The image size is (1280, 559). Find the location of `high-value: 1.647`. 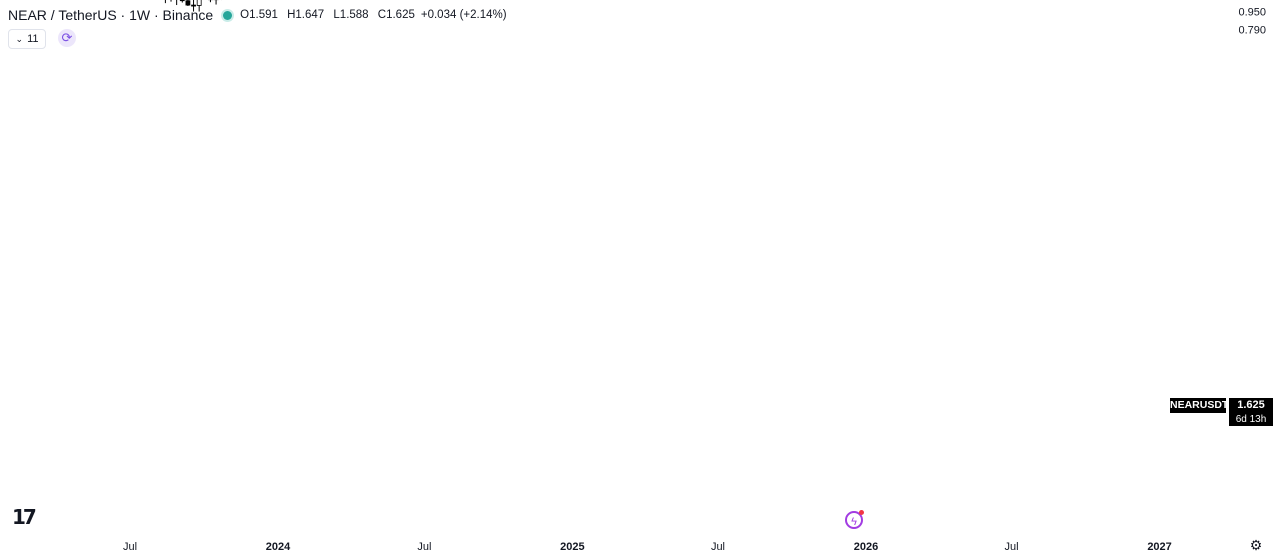

high-value: 1.647 is located at coordinates (310, 15).